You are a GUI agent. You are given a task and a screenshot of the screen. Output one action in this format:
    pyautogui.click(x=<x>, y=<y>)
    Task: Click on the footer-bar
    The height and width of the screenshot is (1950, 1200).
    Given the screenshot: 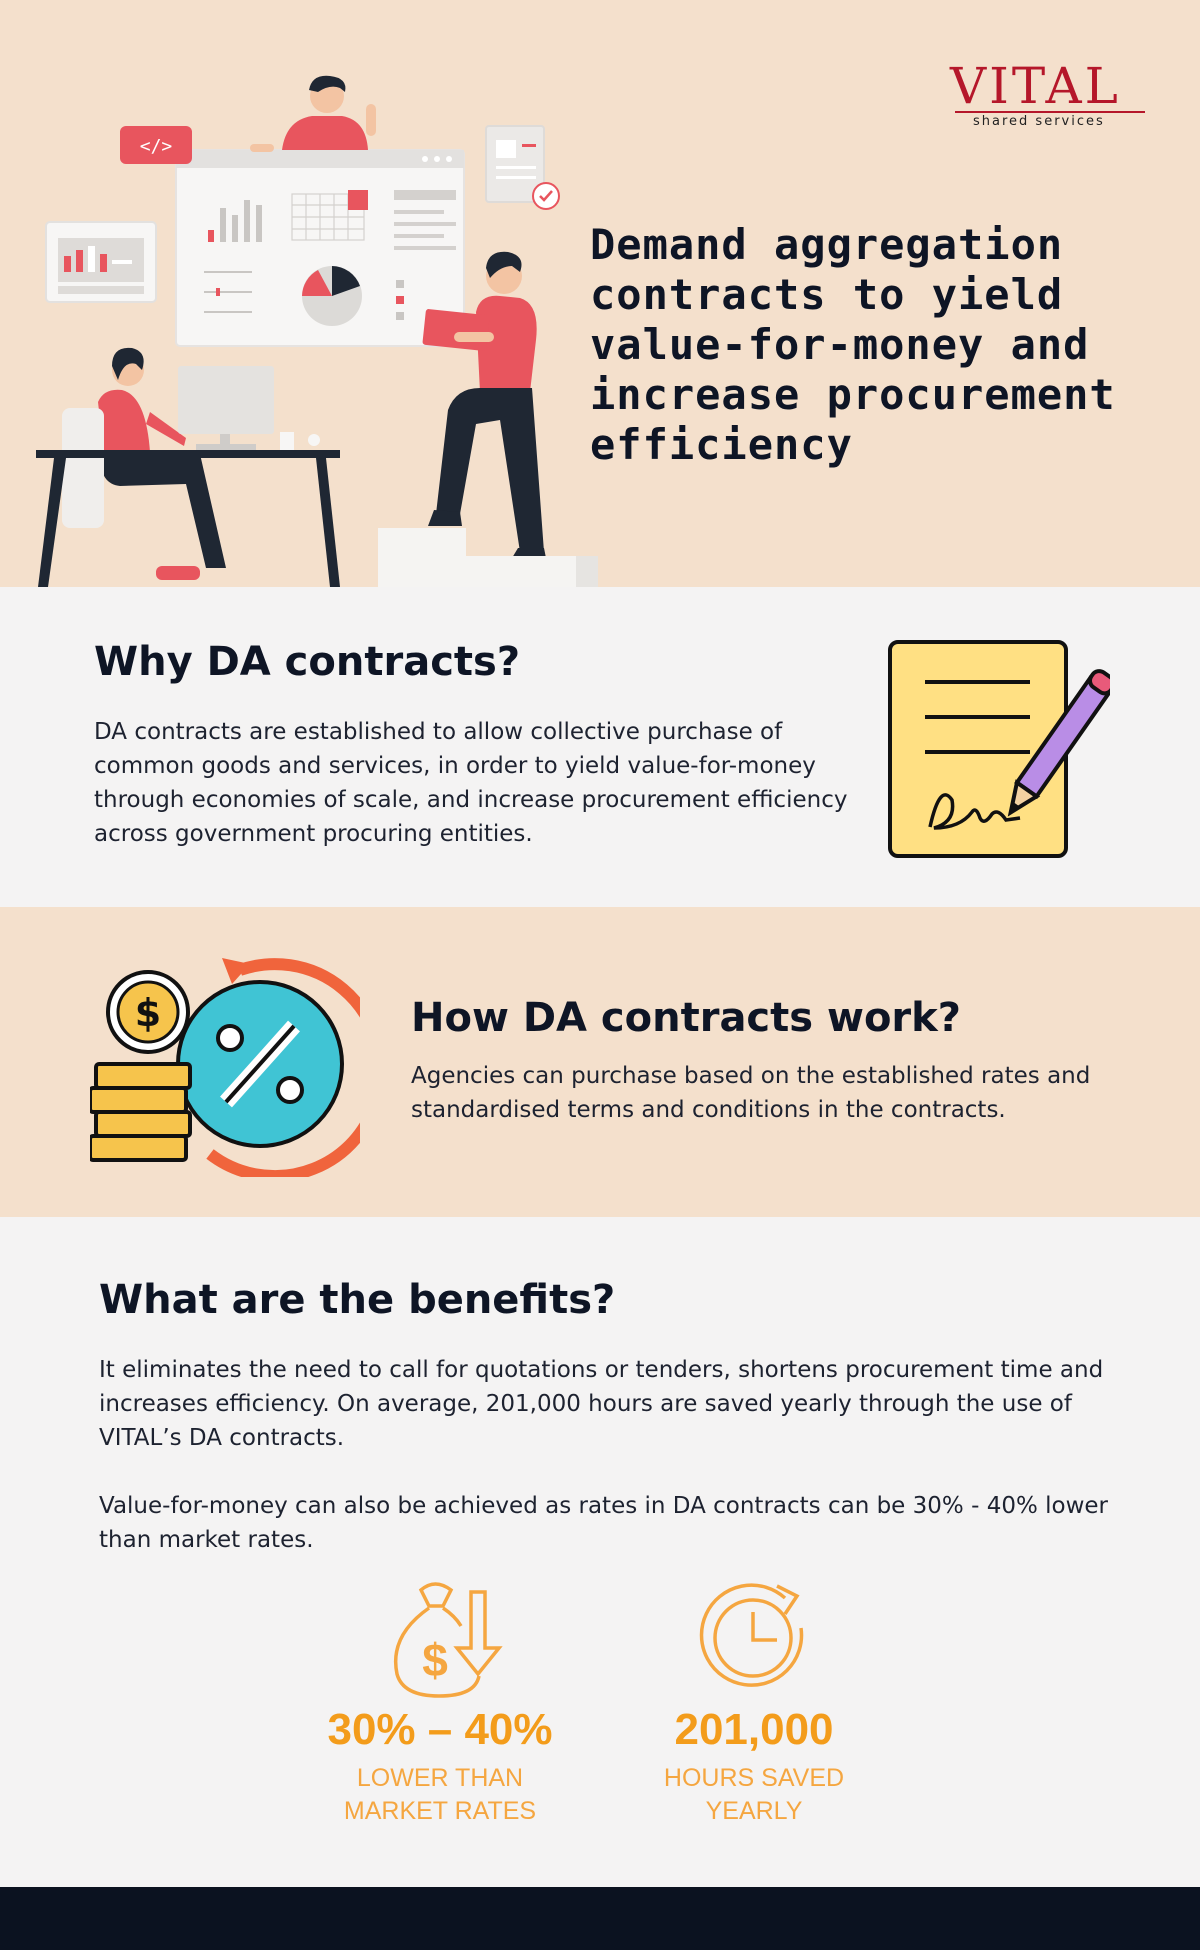 What is the action you would take?
    pyautogui.click(x=600, y=1918)
    